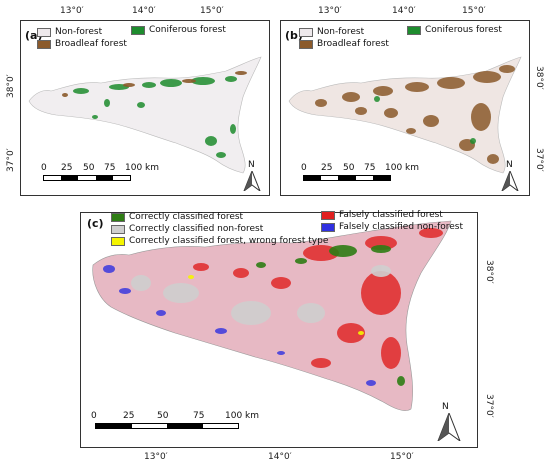 Image resolution: width=550 pixels, height=468 pixels. What do you see at coordinates (294, 35) in the screenshot?
I see `panel-label: (b)` at bounding box center [294, 35].